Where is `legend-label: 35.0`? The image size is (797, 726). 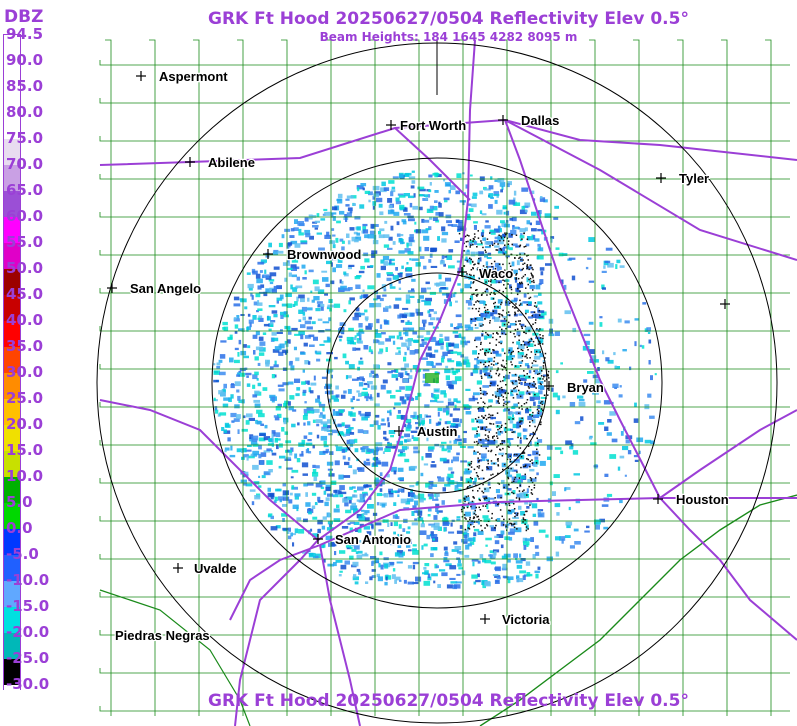 legend-label: 35.0 is located at coordinates (25, 346).